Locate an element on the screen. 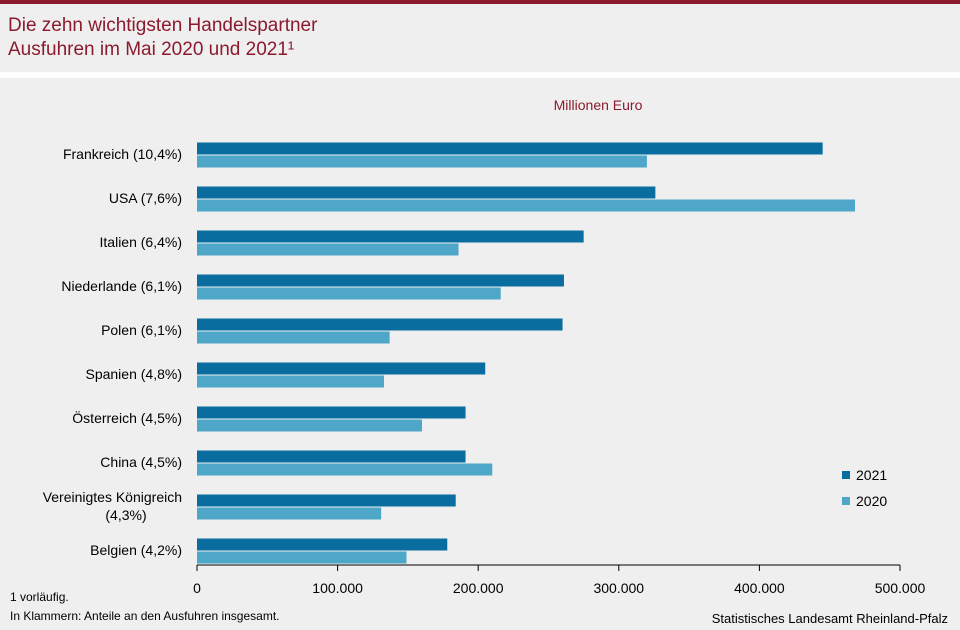  source-label: Statistisches Landesamt Rheinland-Pfalz is located at coordinates (829, 618).